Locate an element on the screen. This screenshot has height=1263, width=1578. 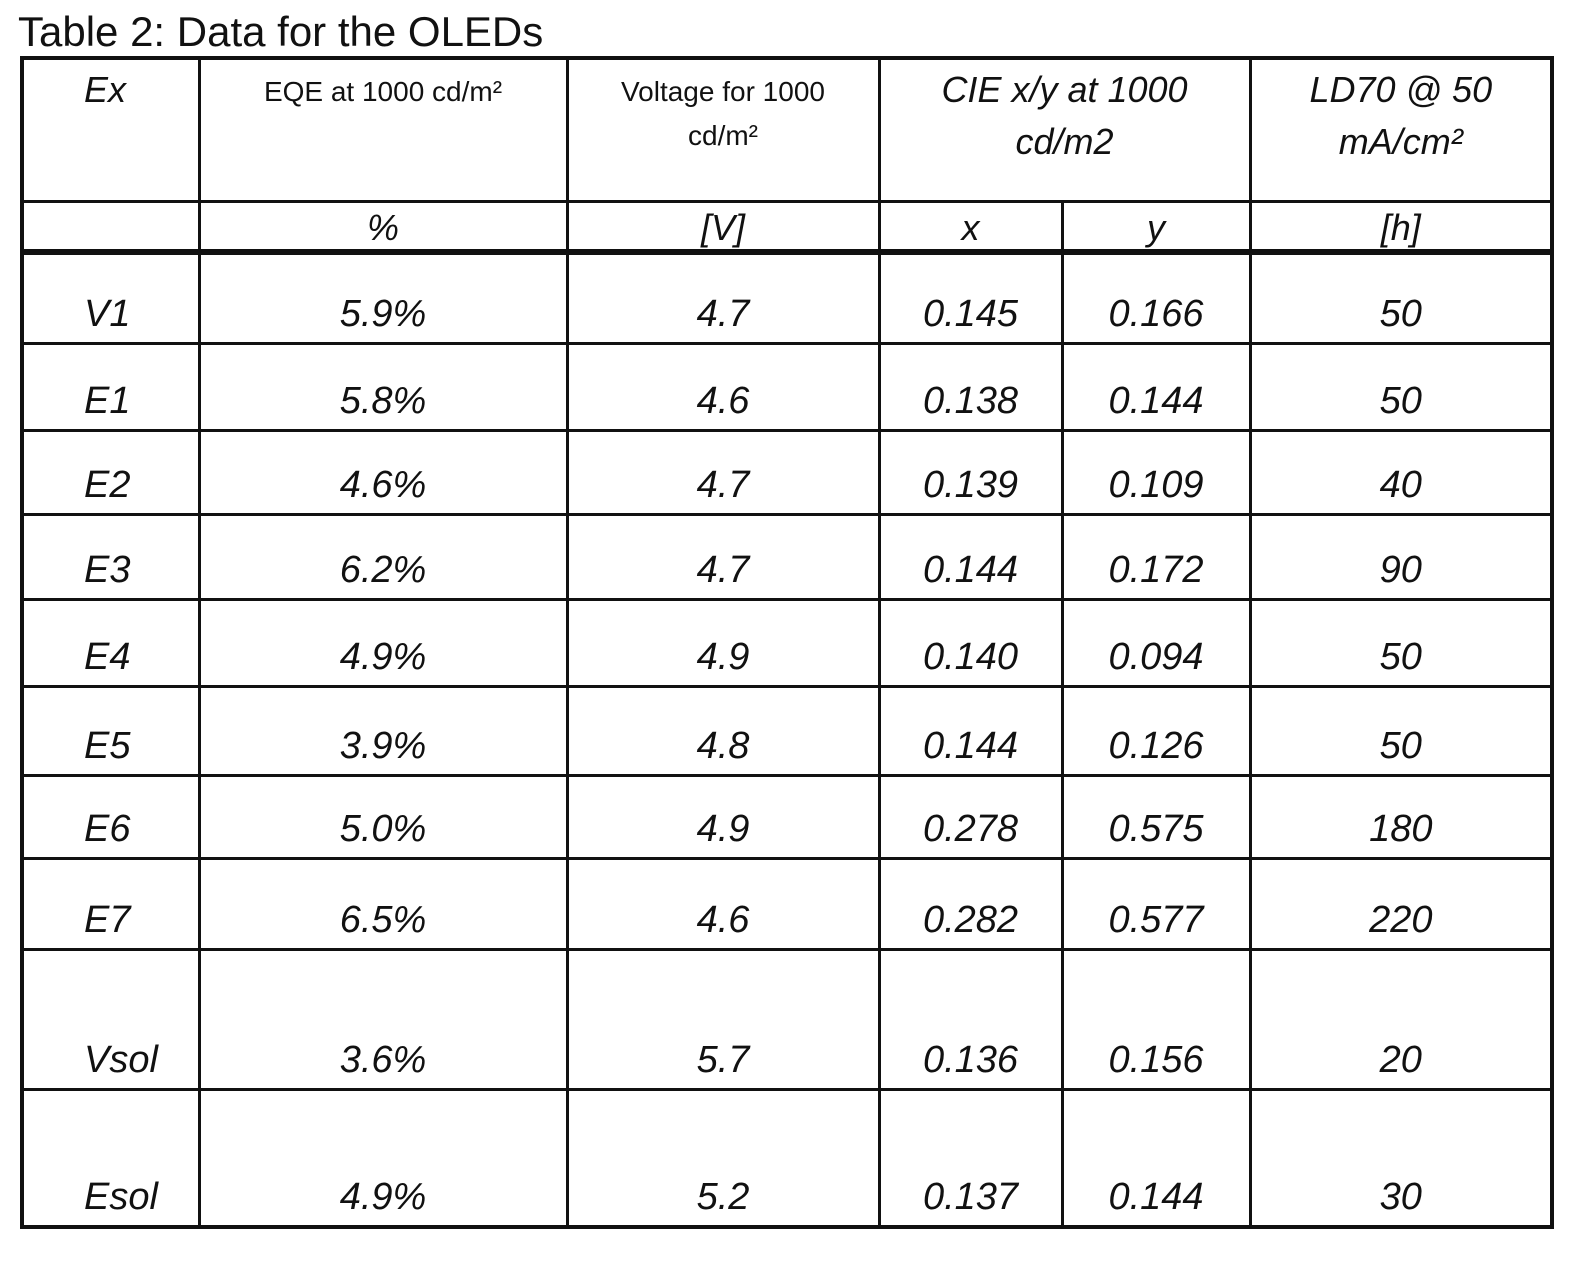
value-cell: 0.138 is located at coordinates (970, 387).